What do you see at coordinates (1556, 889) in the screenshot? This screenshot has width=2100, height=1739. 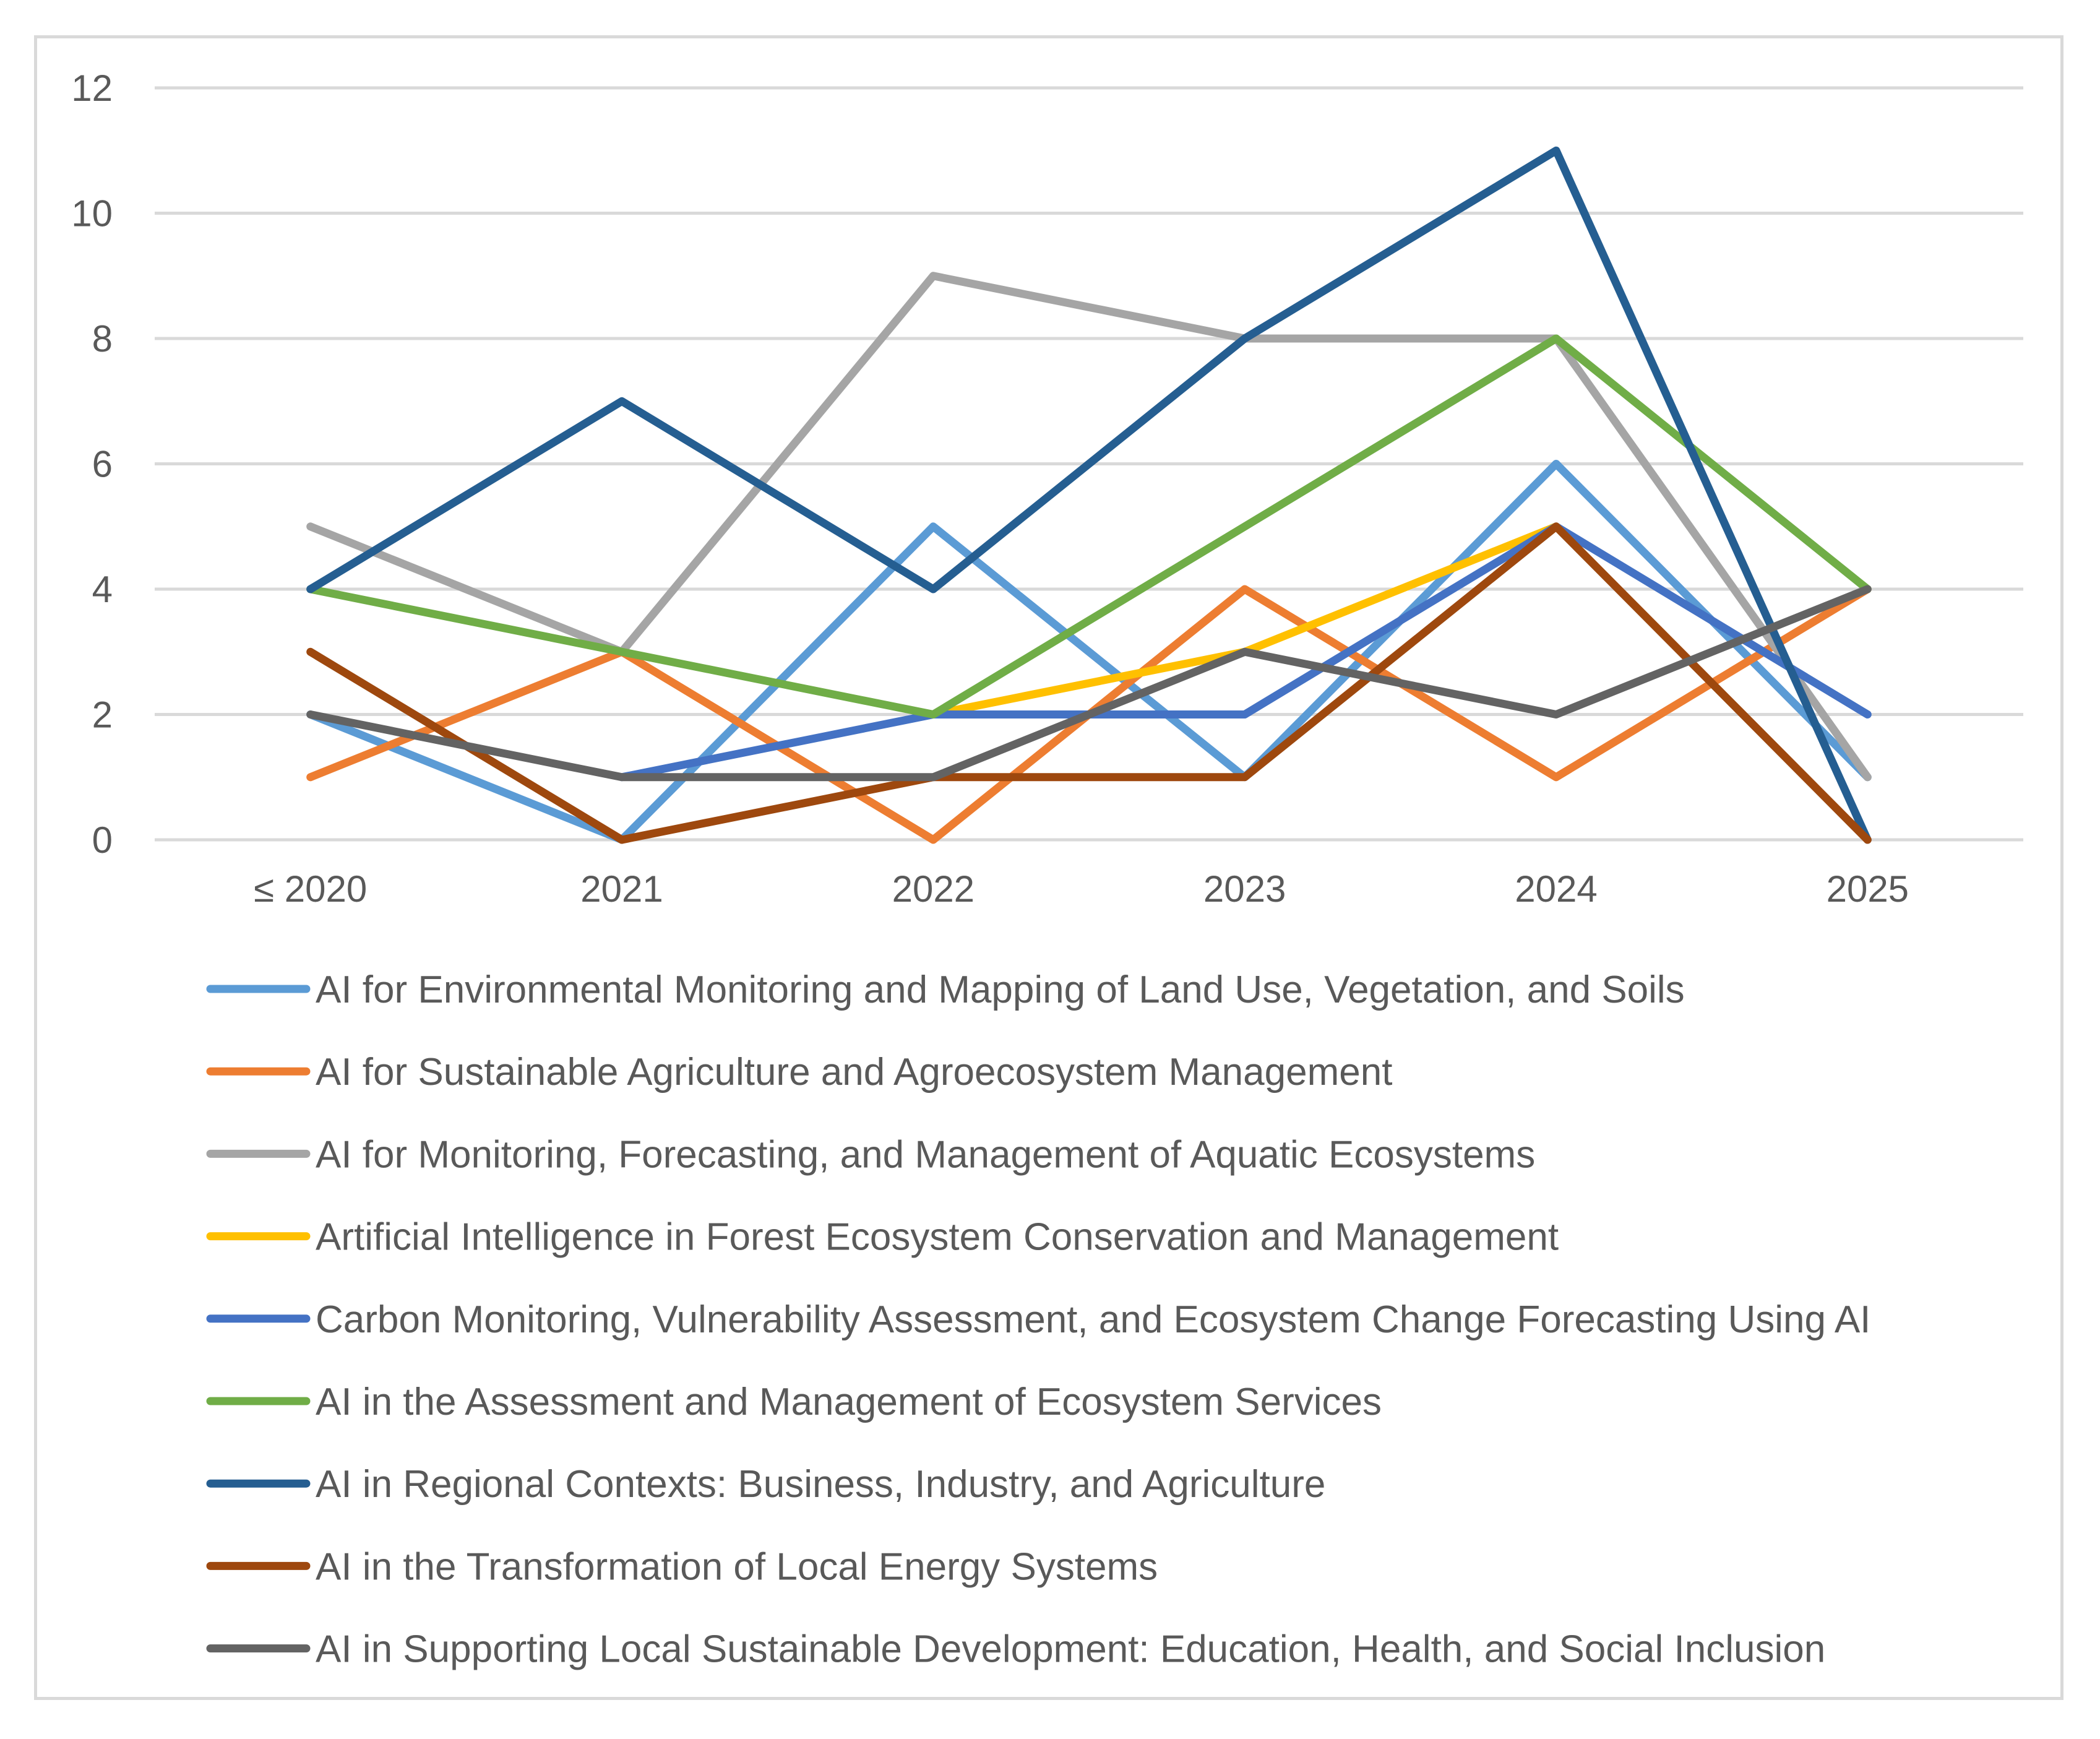 I see `x-tick-label: 2024` at bounding box center [1556, 889].